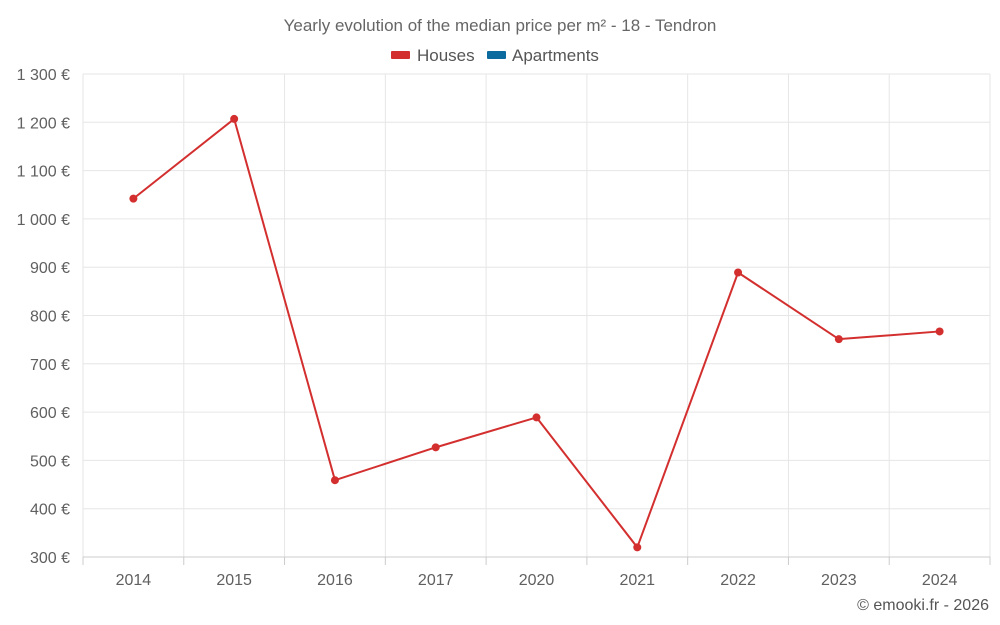 The width and height of the screenshot is (1000, 625). I want to click on legend-item-apartments: Apartments, so click(543, 55).